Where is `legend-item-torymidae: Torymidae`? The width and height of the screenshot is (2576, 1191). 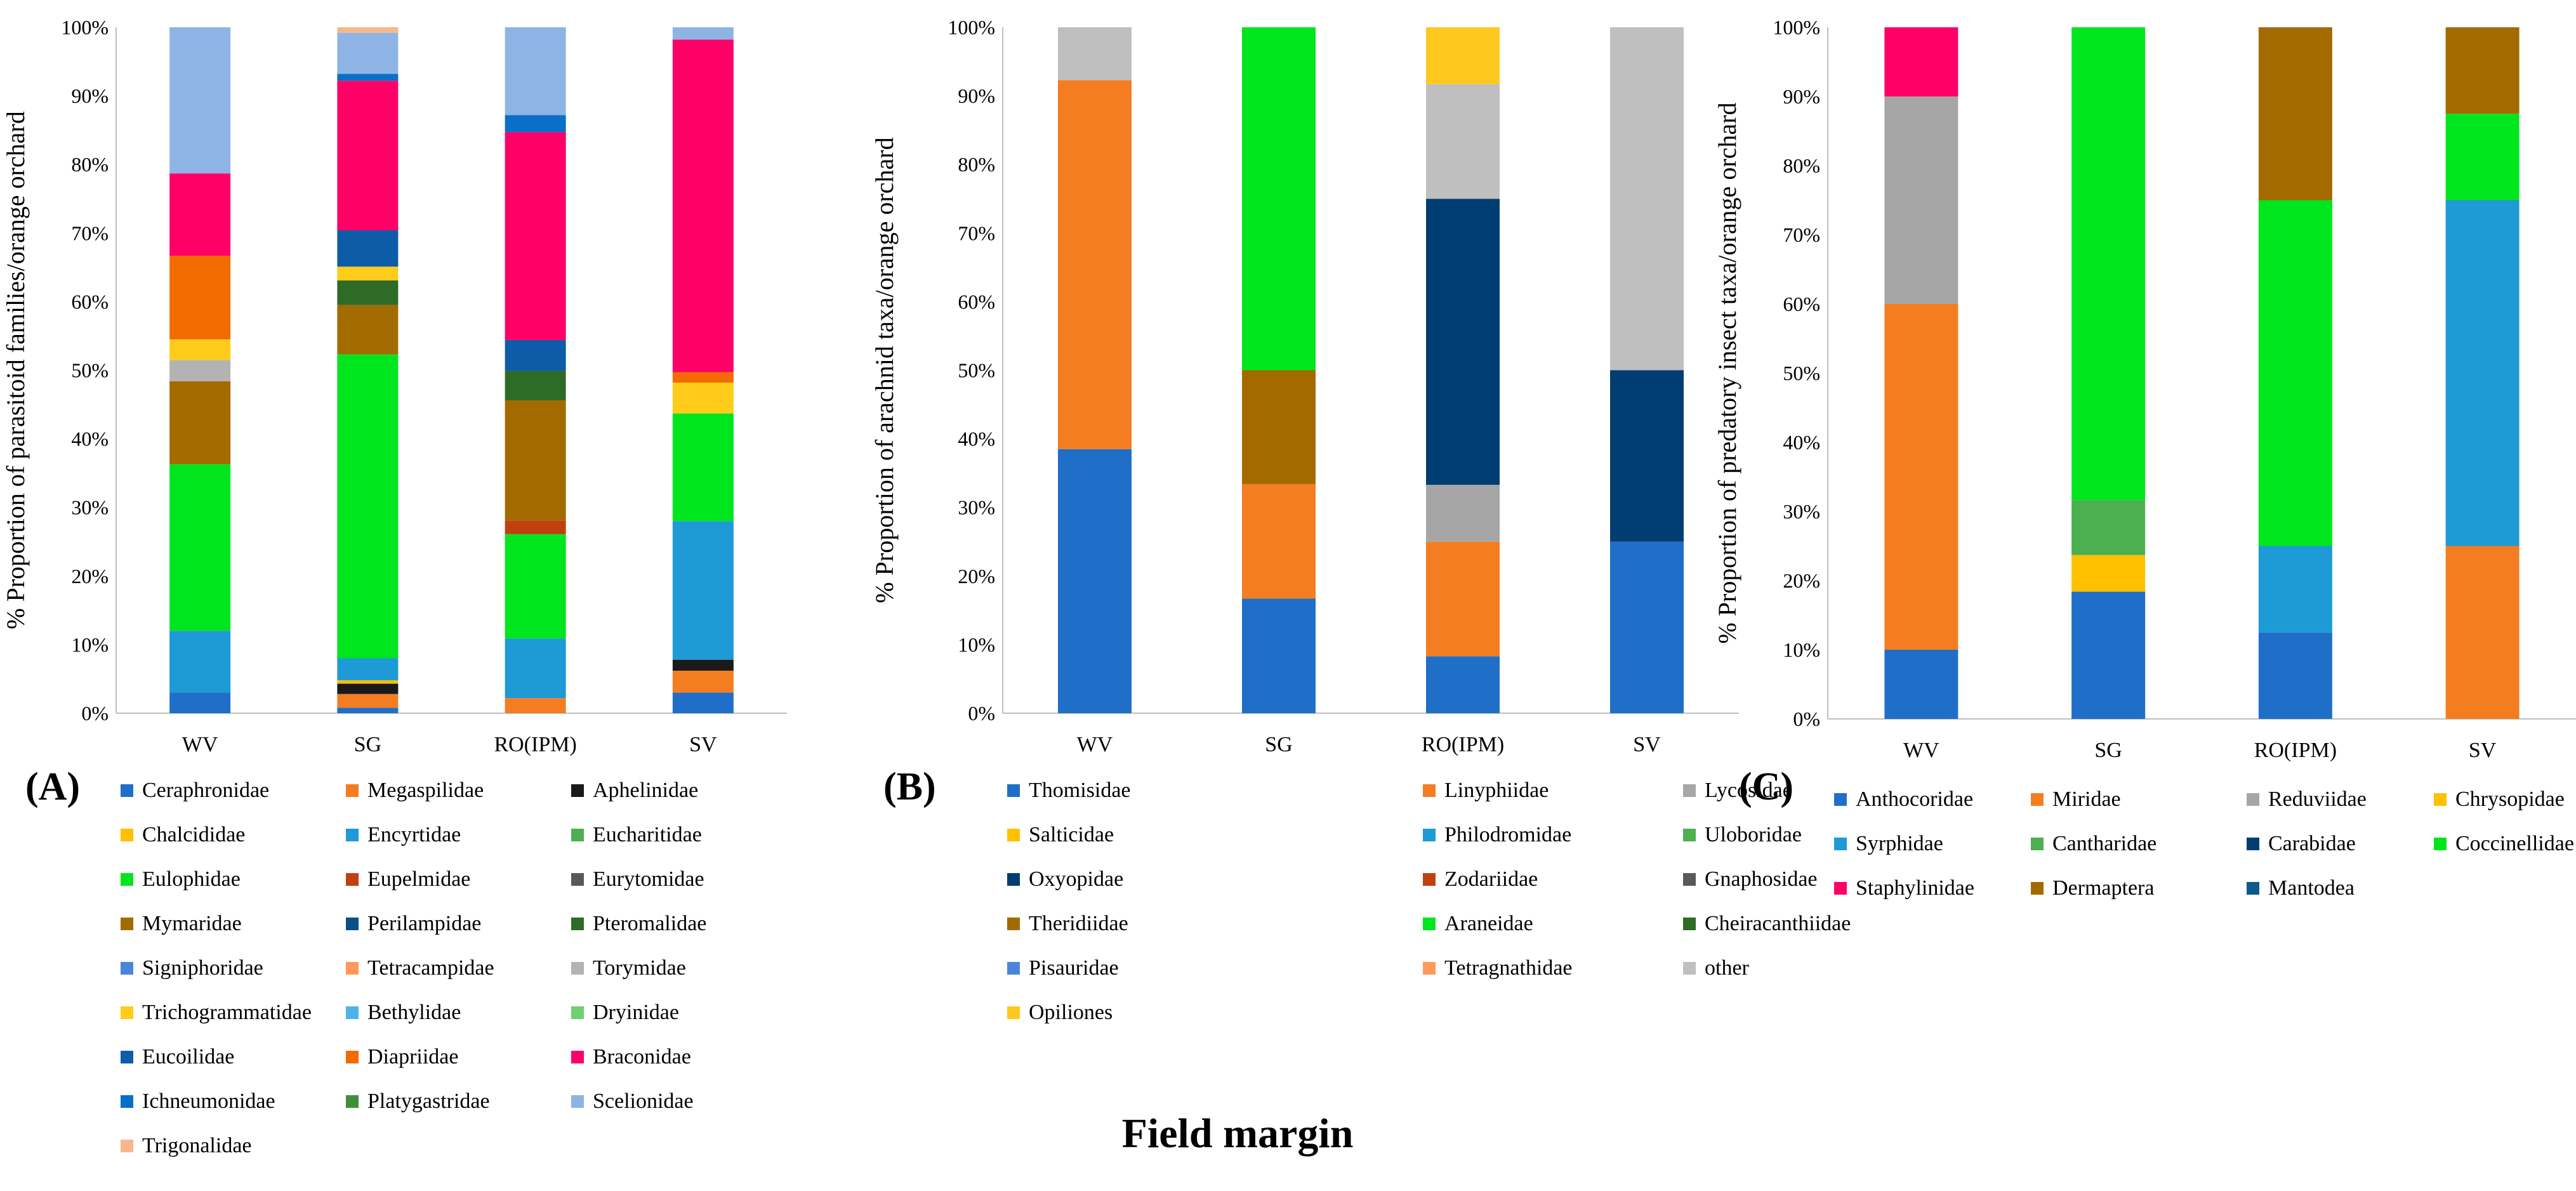
legend-item-torymidae: Torymidae is located at coordinates (629, 968).